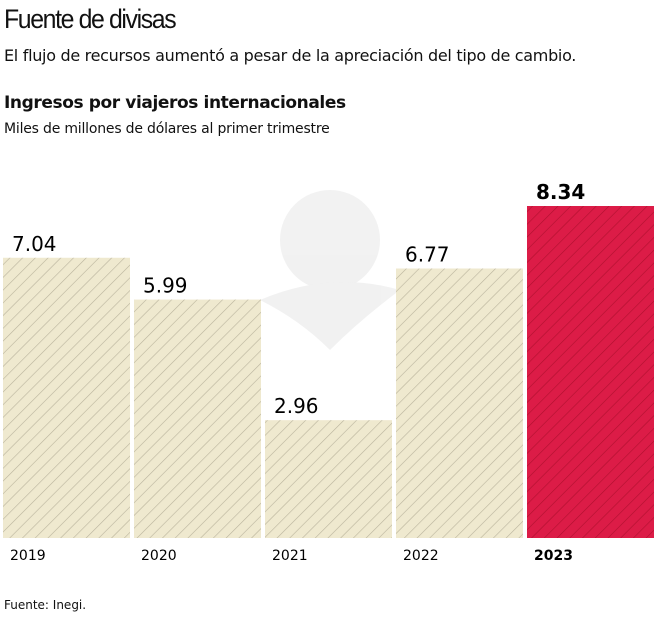  Describe the element at coordinates (290, 556) in the screenshot. I see `x-tick-label-2021: 2021` at that location.